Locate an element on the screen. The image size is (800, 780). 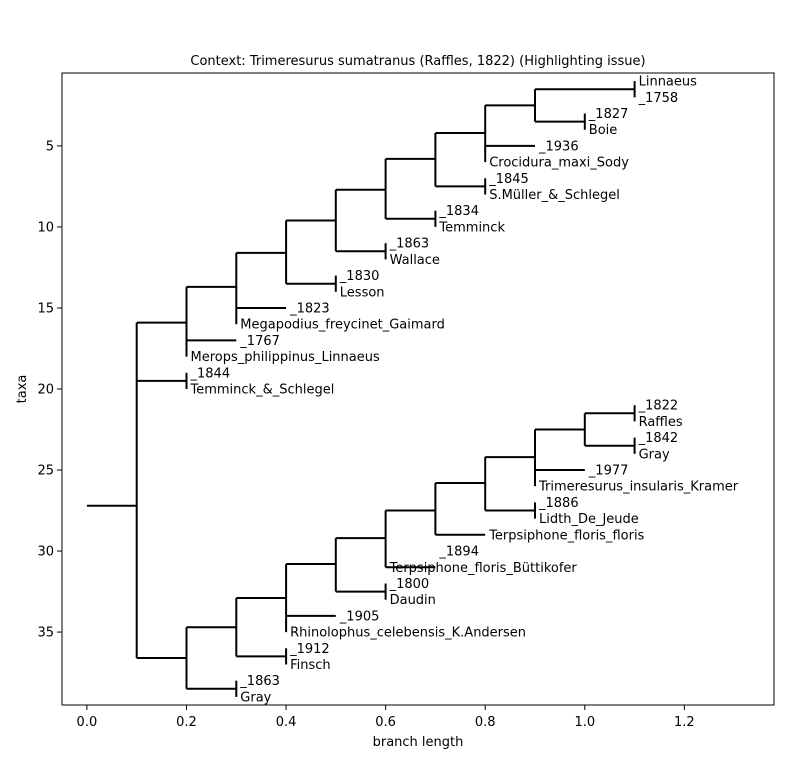
leaf-label: Daudin is located at coordinates (413, 600).